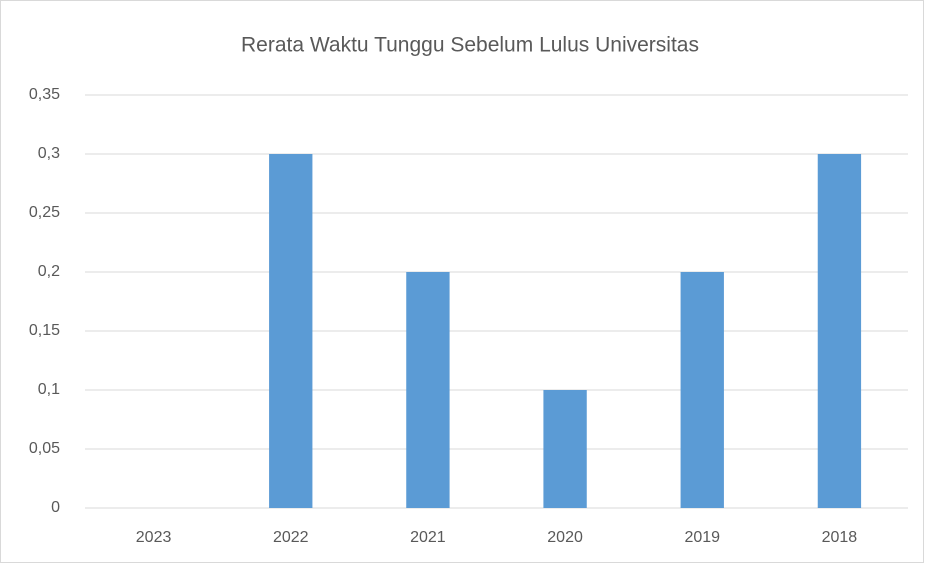 The height and width of the screenshot is (564, 925). What do you see at coordinates (428, 537) in the screenshot?
I see `x-tick-label: 2021` at bounding box center [428, 537].